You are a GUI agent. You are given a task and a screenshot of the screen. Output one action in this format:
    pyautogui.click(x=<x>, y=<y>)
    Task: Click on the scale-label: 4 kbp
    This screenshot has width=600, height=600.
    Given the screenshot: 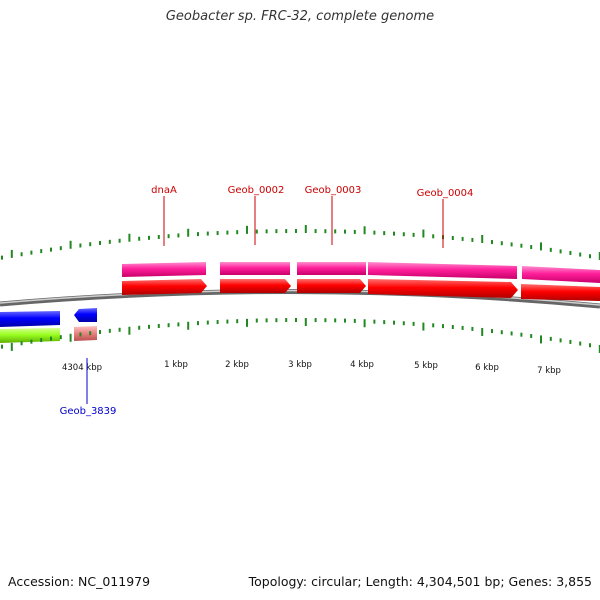 What is the action you would take?
    pyautogui.click(x=362, y=365)
    